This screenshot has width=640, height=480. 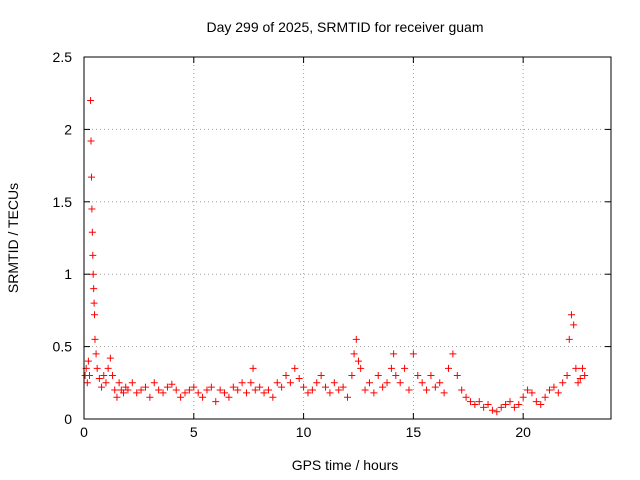 What do you see at coordinates (68, 419) in the screenshot?
I see `y-tick-label: 0` at bounding box center [68, 419].